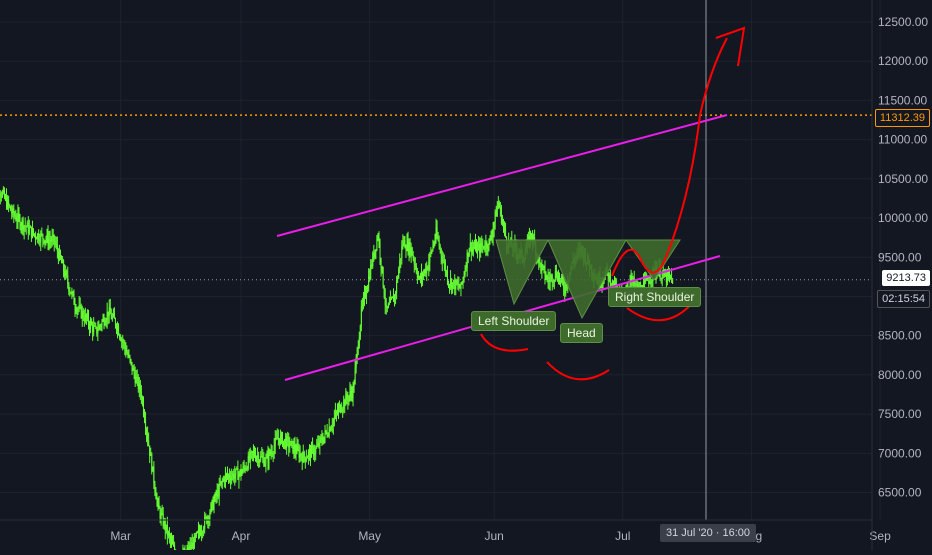 The image size is (932, 555). I want to click on y-tick-label: 10500.00, so click(903, 179).